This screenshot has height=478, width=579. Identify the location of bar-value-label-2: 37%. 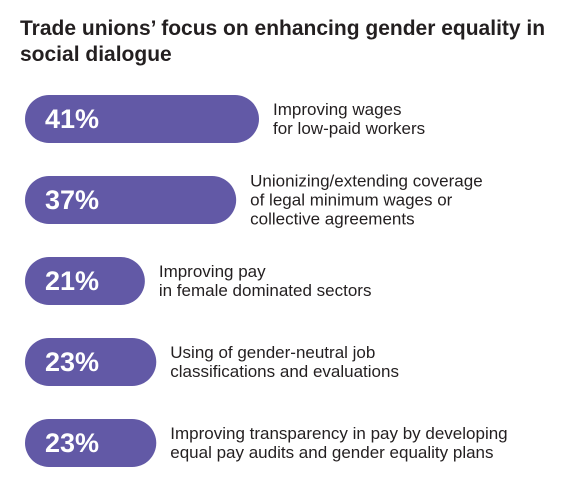
(72, 200).